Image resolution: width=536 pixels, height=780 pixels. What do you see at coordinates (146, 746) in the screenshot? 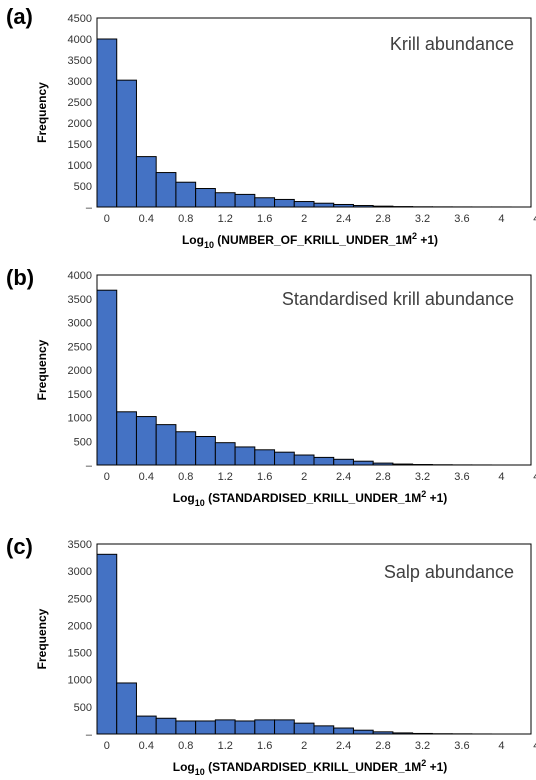
I see `panel-c-x-tick-label: 0.4` at bounding box center [146, 746].